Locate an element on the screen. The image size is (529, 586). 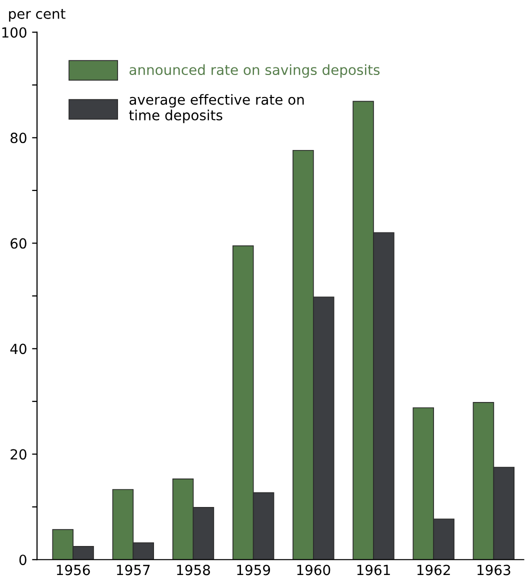
x-tick-label: 1962 is located at coordinates (433, 570).